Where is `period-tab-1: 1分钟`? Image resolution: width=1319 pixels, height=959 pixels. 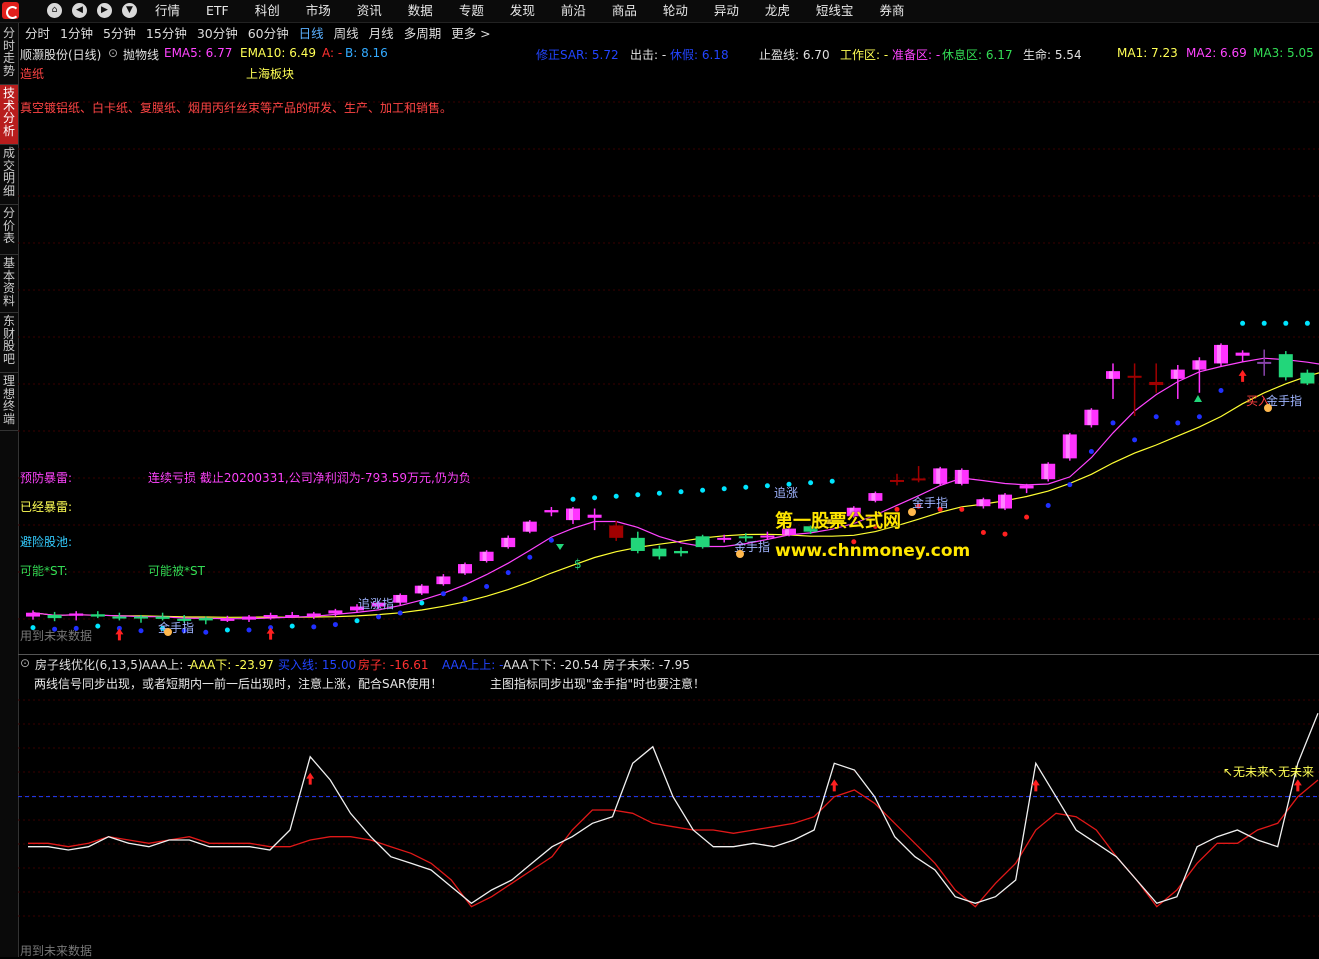
period-tab-1: 1分钟 is located at coordinates (76, 33).